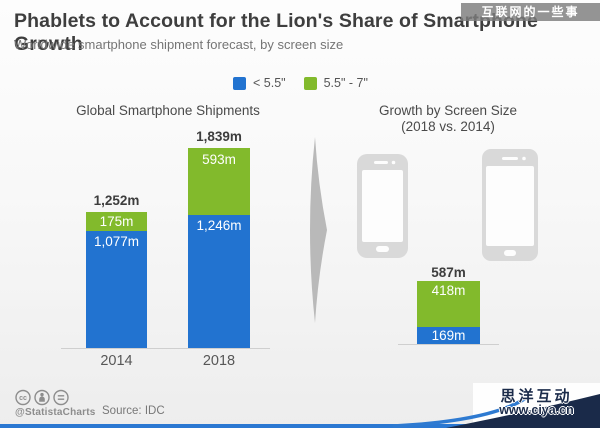  I want to click on bar-segment-2018-phablet: 593m, so click(219, 182).